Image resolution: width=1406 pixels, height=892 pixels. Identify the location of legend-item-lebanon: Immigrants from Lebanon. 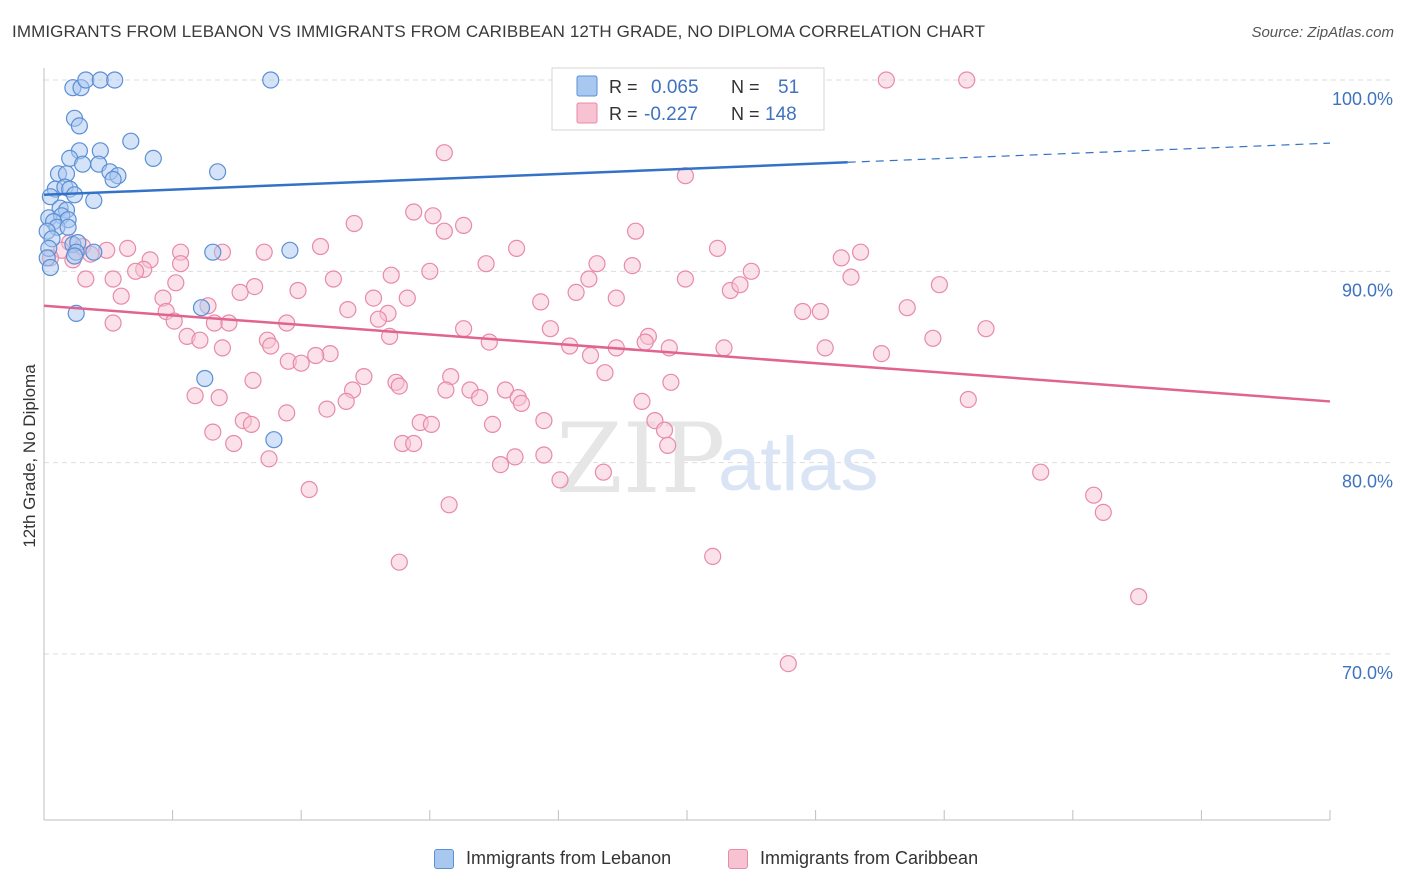
(552, 858).